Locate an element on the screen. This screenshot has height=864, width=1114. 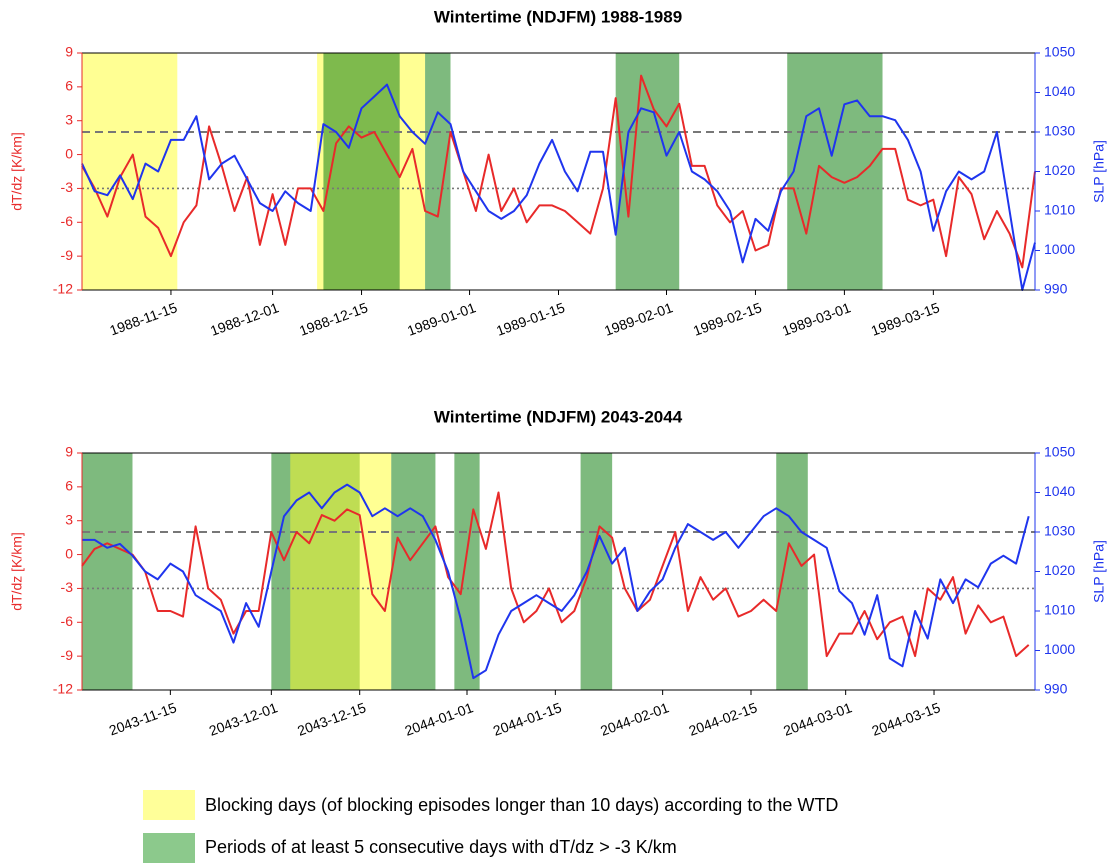
x-tick-label: 1989-01-15 is located at coordinates (530, 319).